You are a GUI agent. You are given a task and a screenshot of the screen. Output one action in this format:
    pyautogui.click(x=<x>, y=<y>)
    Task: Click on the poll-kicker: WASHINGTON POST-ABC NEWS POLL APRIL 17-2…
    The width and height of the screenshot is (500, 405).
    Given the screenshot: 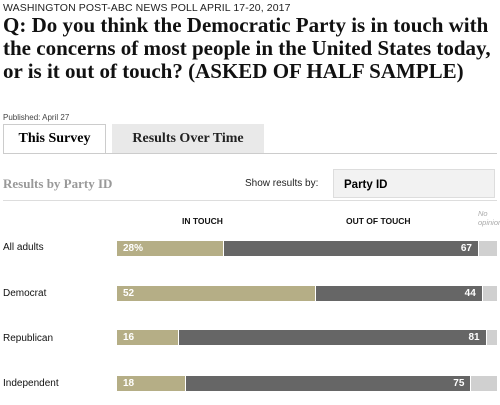 What is the action you would take?
    pyautogui.click(x=147, y=8)
    